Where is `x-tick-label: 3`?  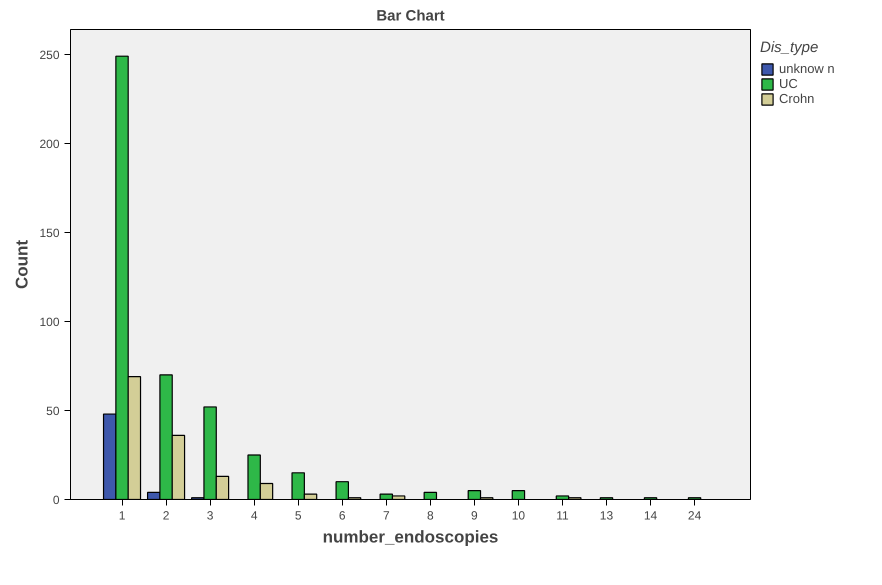 x-tick-label: 3 is located at coordinates (210, 515).